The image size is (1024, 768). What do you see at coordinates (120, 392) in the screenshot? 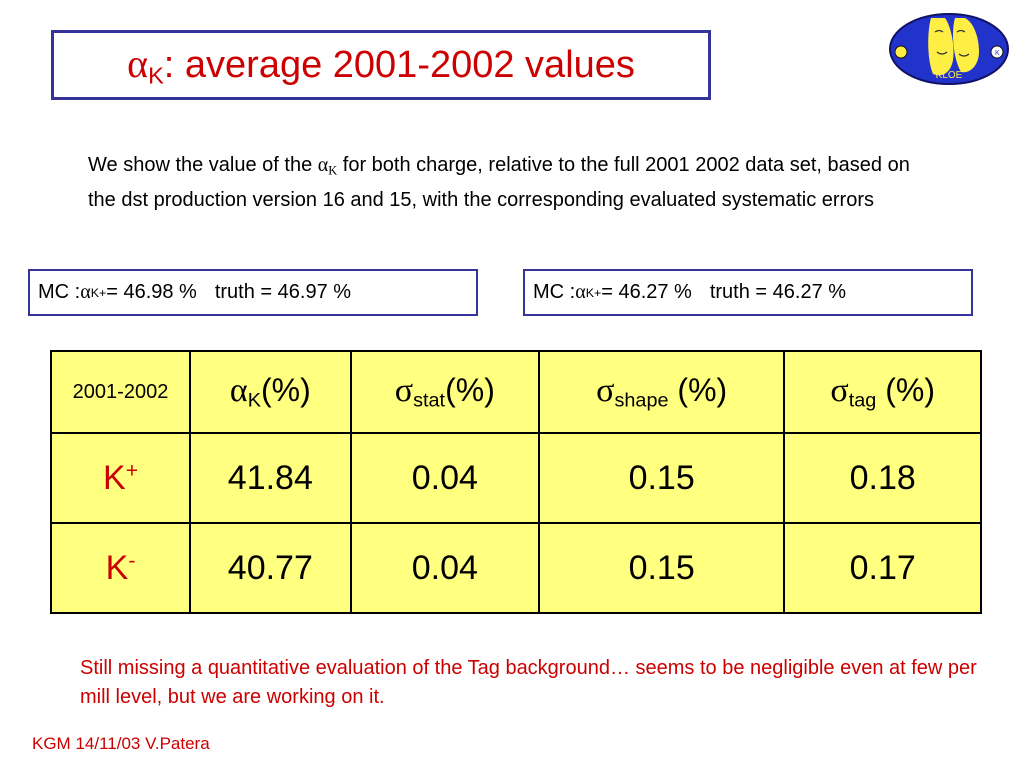
I see `table-corner-cell: 2001-2002` at bounding box center [120, 392].